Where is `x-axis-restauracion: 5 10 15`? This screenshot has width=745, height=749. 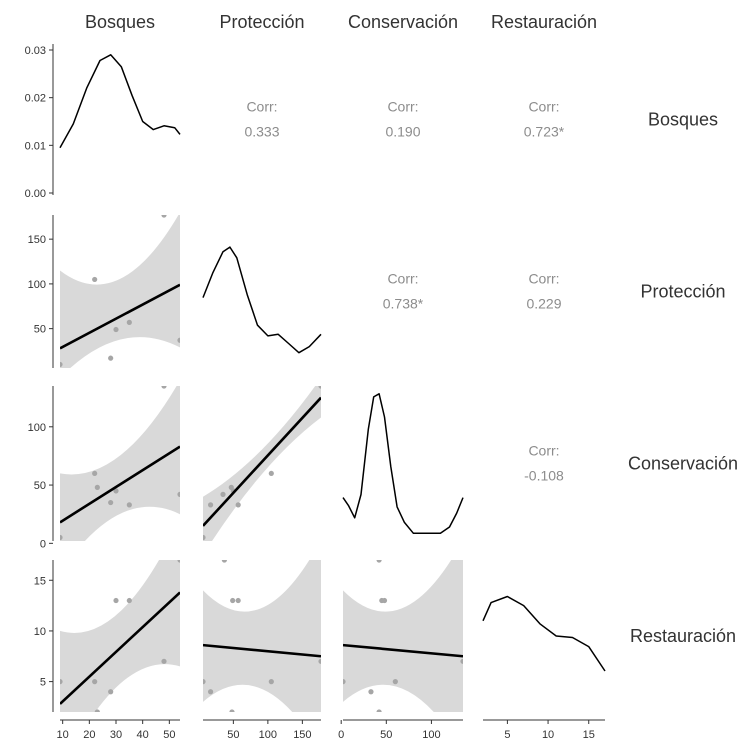 x-axis-restauracion: 5 10 15 is located at coordinates (544, 730).